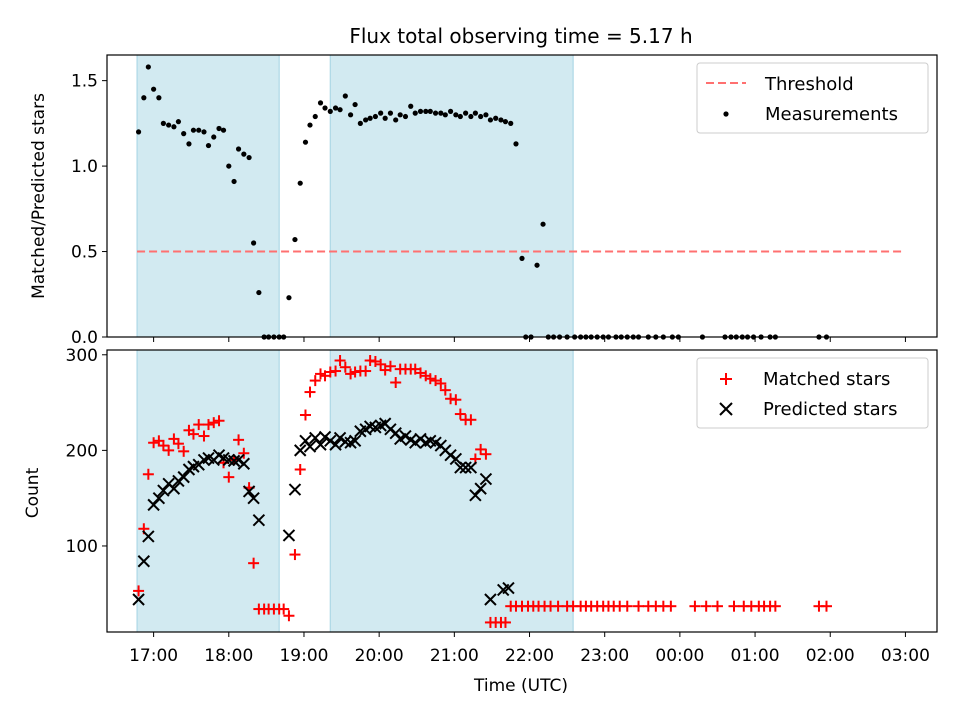 Image resolution: width=960 pixels, height=720 pixels. What do you see at coordinates (812, 98) in the screenshot?
I see `top-legend-box` at bounding box center [812, 98].